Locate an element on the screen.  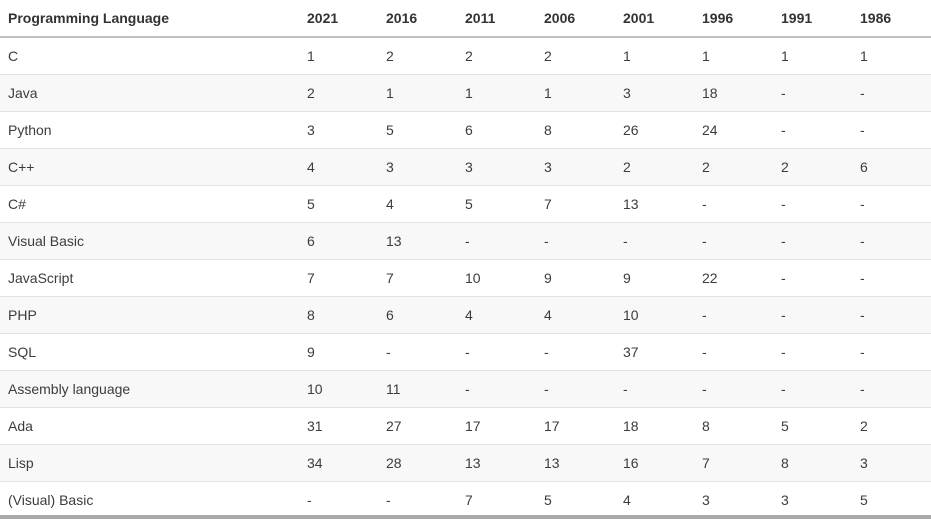
table-row: Lisp 34 28 13 13 16 7 8 3 is located at coordinates (465, 463).